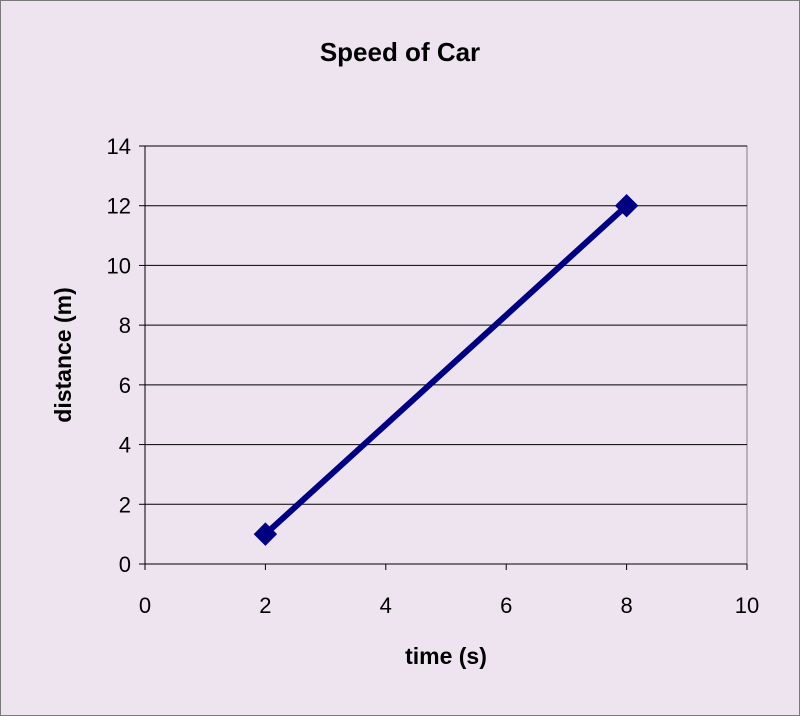 This screenshot has width=800, height=716. Describe the element at coordinates (119, 265) in the screenshot. I see `y-tick-label: 10` at that location.